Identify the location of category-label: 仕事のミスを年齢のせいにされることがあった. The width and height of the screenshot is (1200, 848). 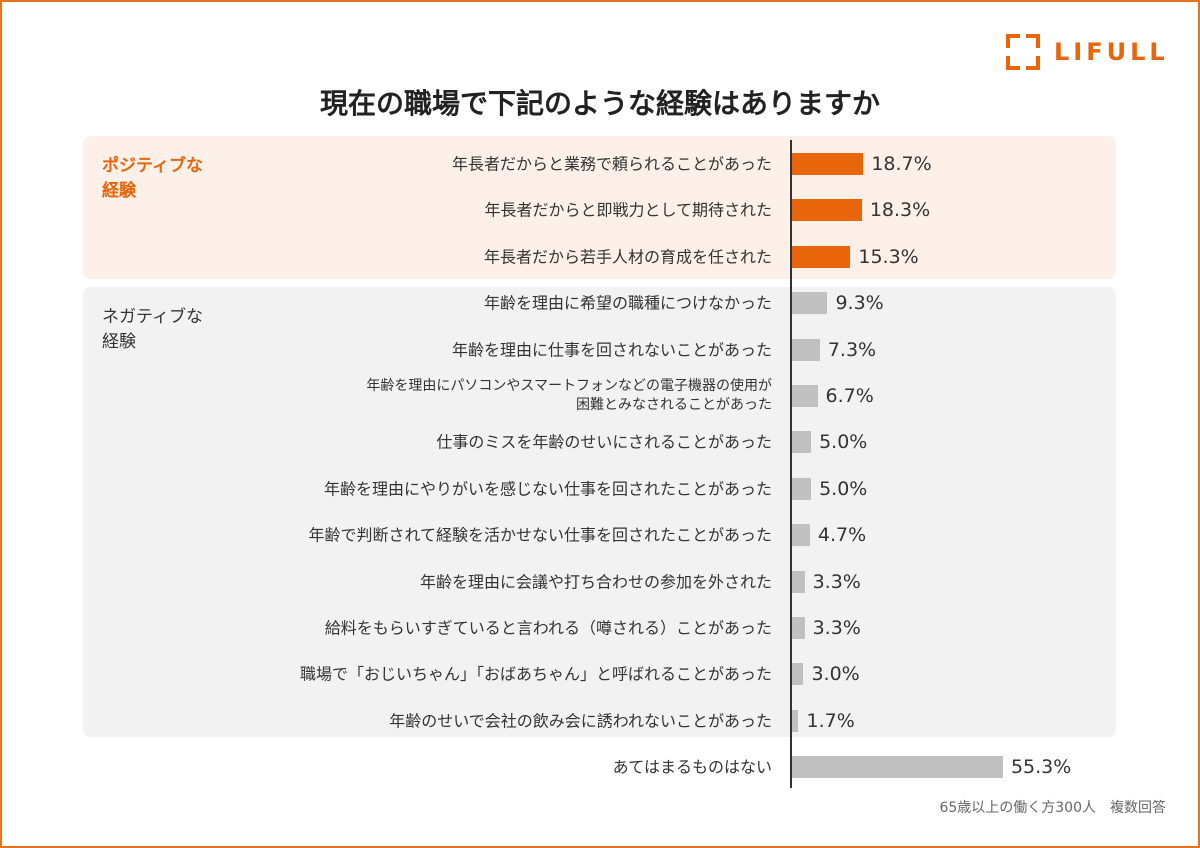
(604, 442).